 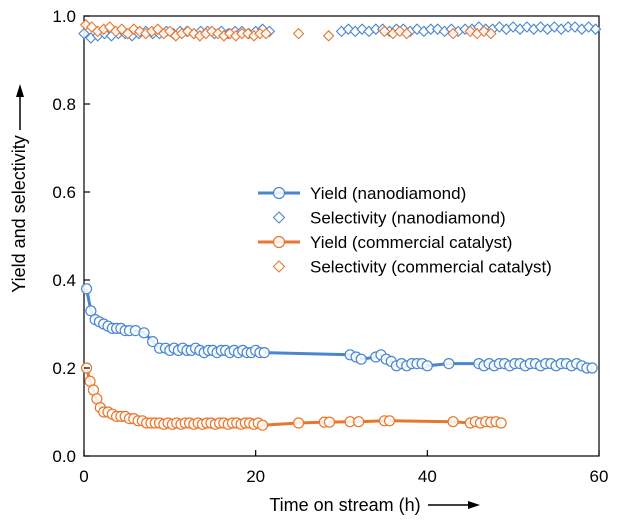 I want to click on legend-item: Yield (nanodiamond), so click(x=362, y=193).